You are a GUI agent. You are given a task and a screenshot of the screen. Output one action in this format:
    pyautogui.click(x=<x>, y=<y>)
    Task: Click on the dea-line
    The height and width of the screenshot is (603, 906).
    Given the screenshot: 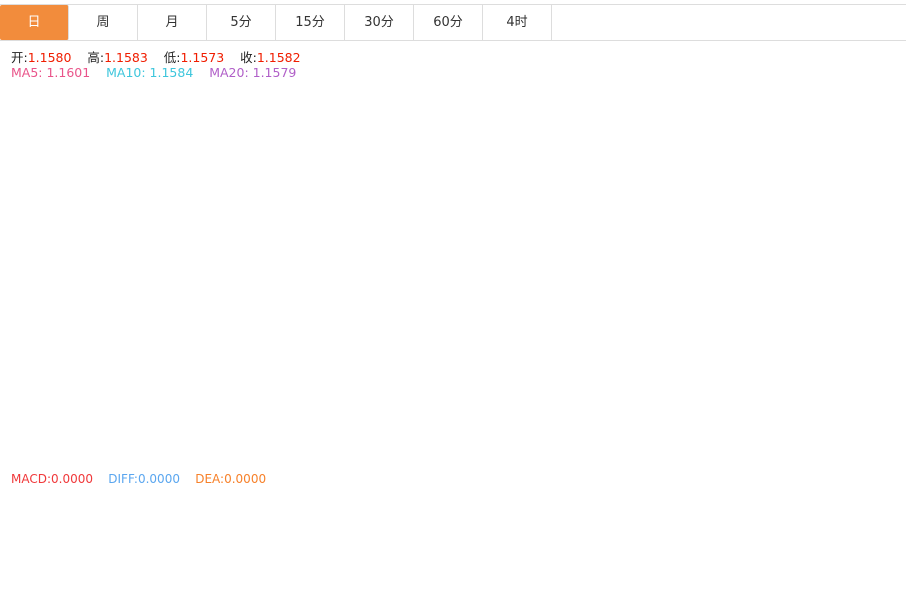 What is the action you would take?
    pyautogui.click(x=393, y=549)
    